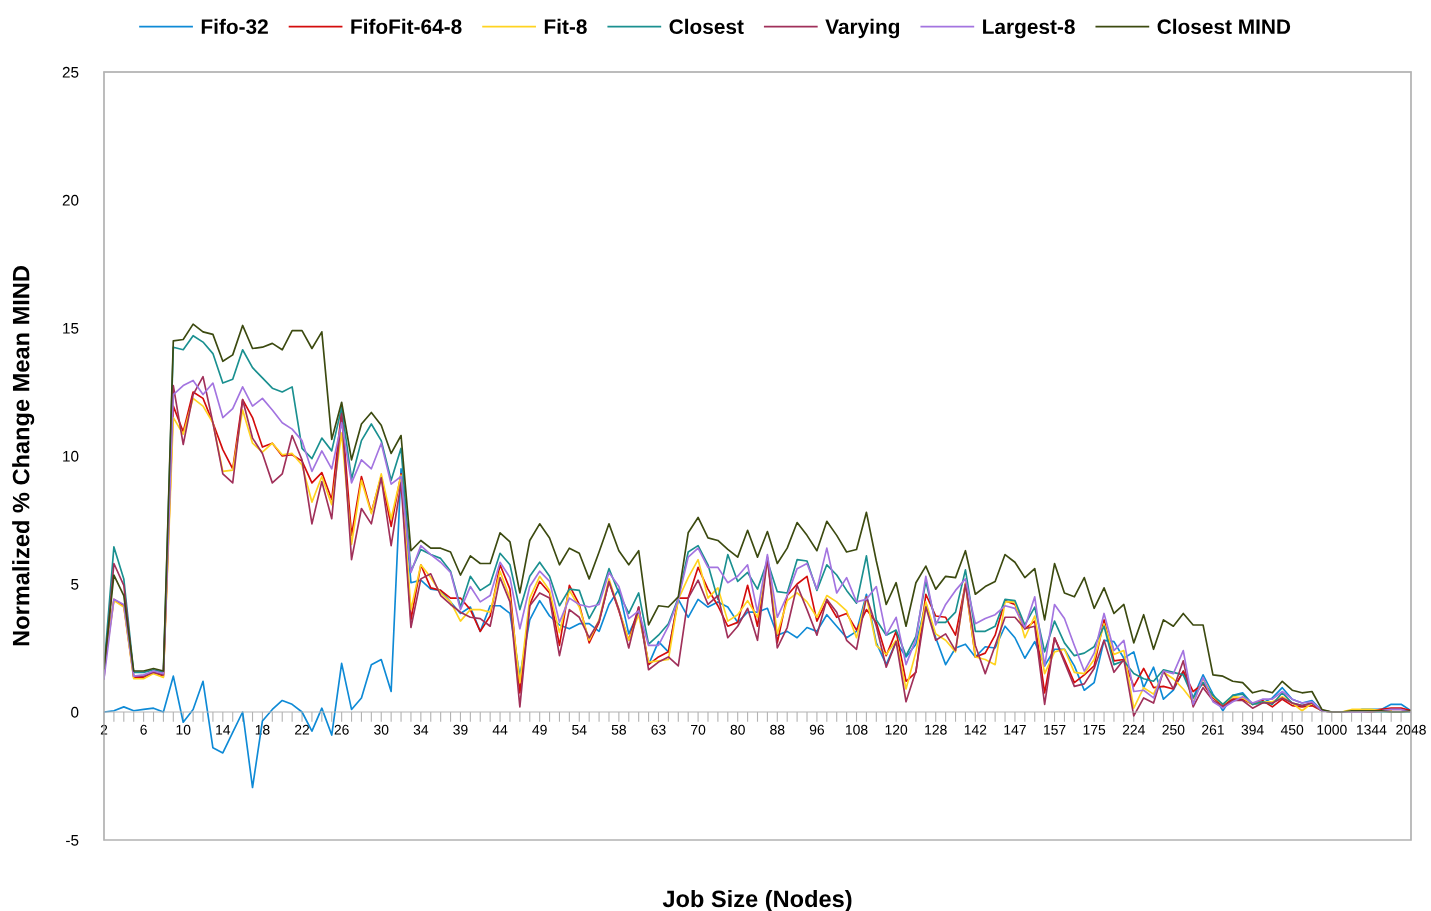  I want to click on x-tick-label: 34, so click(421, 729).